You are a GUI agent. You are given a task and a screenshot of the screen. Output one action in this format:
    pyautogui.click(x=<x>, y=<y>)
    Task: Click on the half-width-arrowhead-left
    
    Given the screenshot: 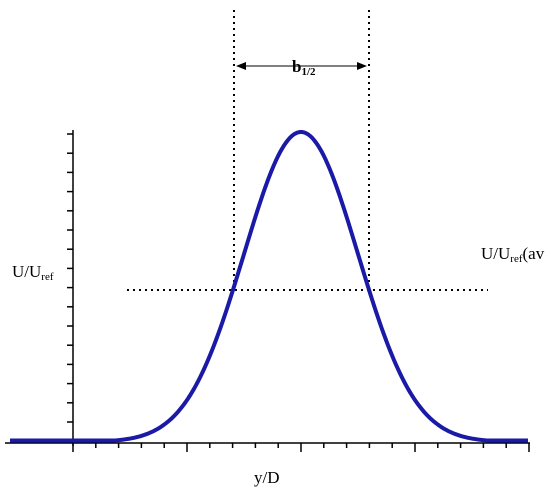 What is the action you would take?
    pyautogui.click(x=241, y=66)
    